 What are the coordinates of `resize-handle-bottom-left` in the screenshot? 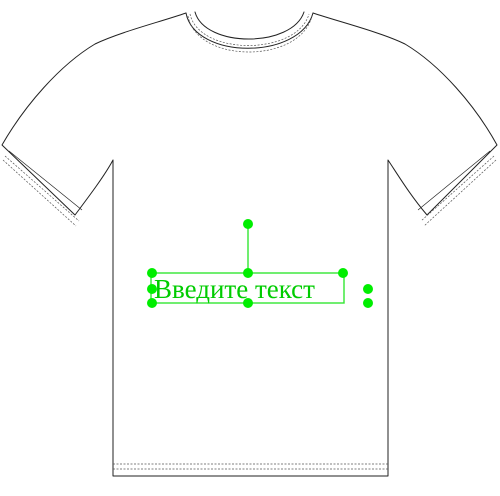 It's located at (152, 303).